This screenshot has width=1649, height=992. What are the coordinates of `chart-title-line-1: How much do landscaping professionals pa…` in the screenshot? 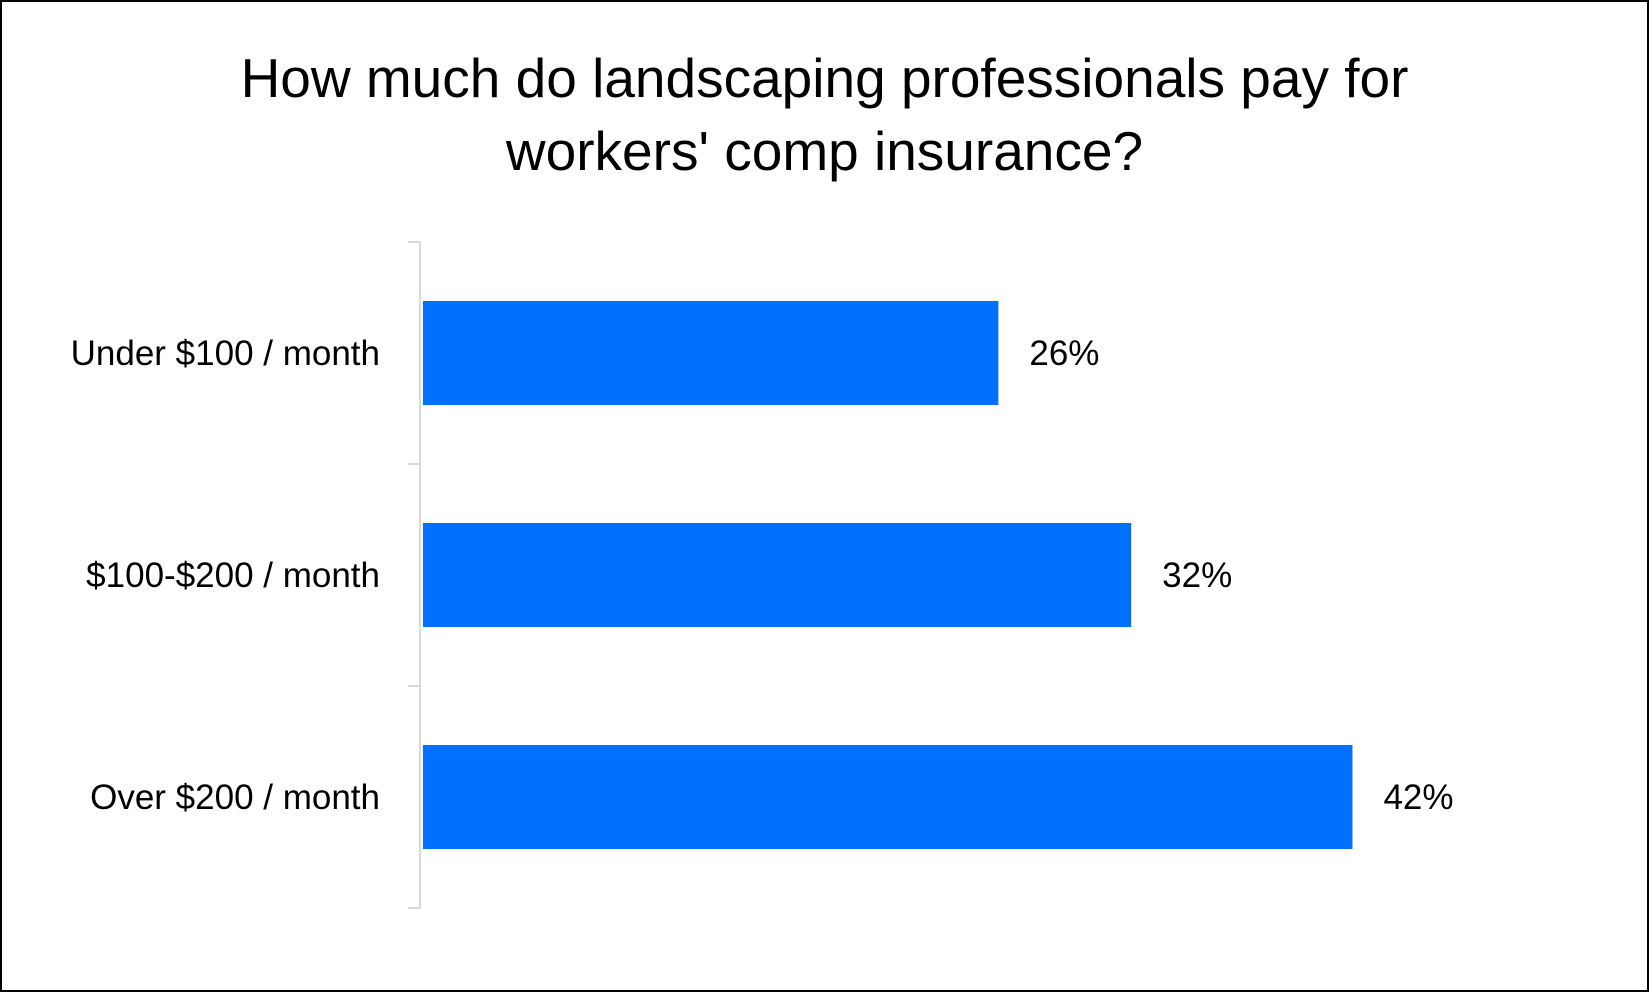 It's located at (824, 78).